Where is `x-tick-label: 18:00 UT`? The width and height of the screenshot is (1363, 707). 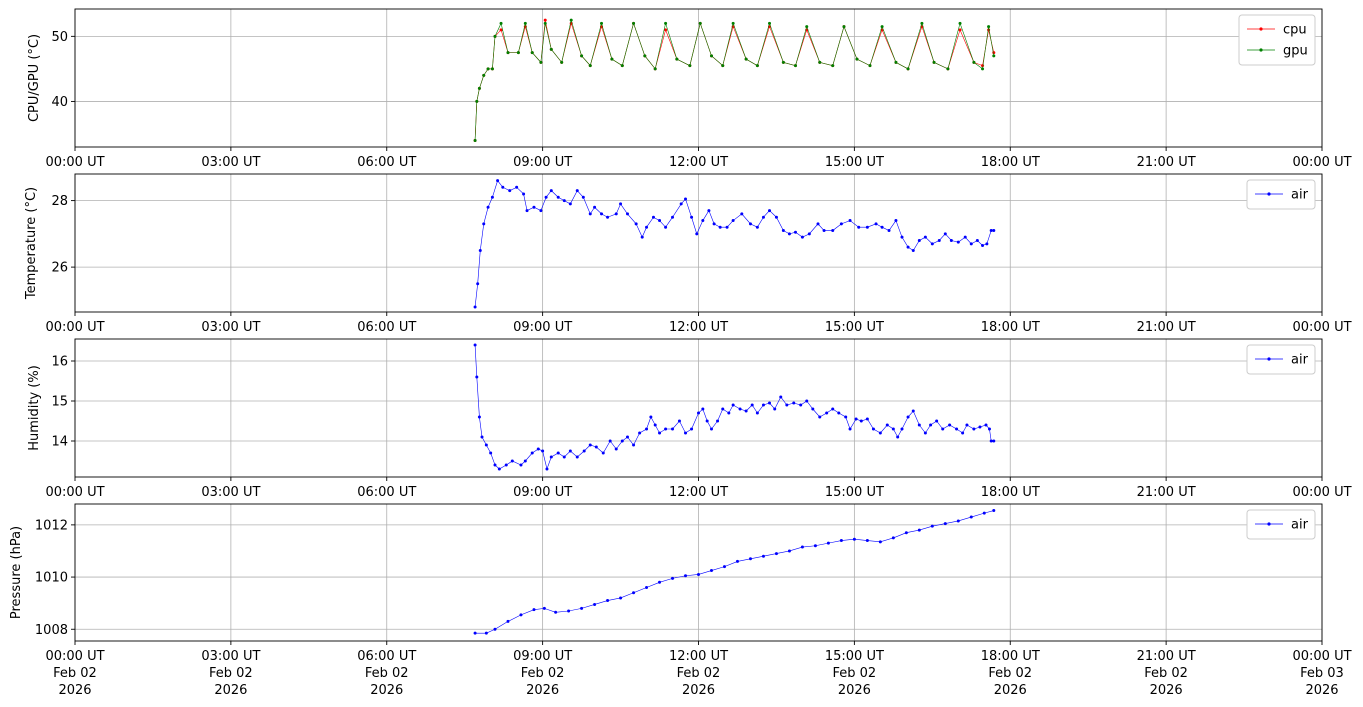
x-tick-label: 18:00 UT is located at coordinates (1010, 656).